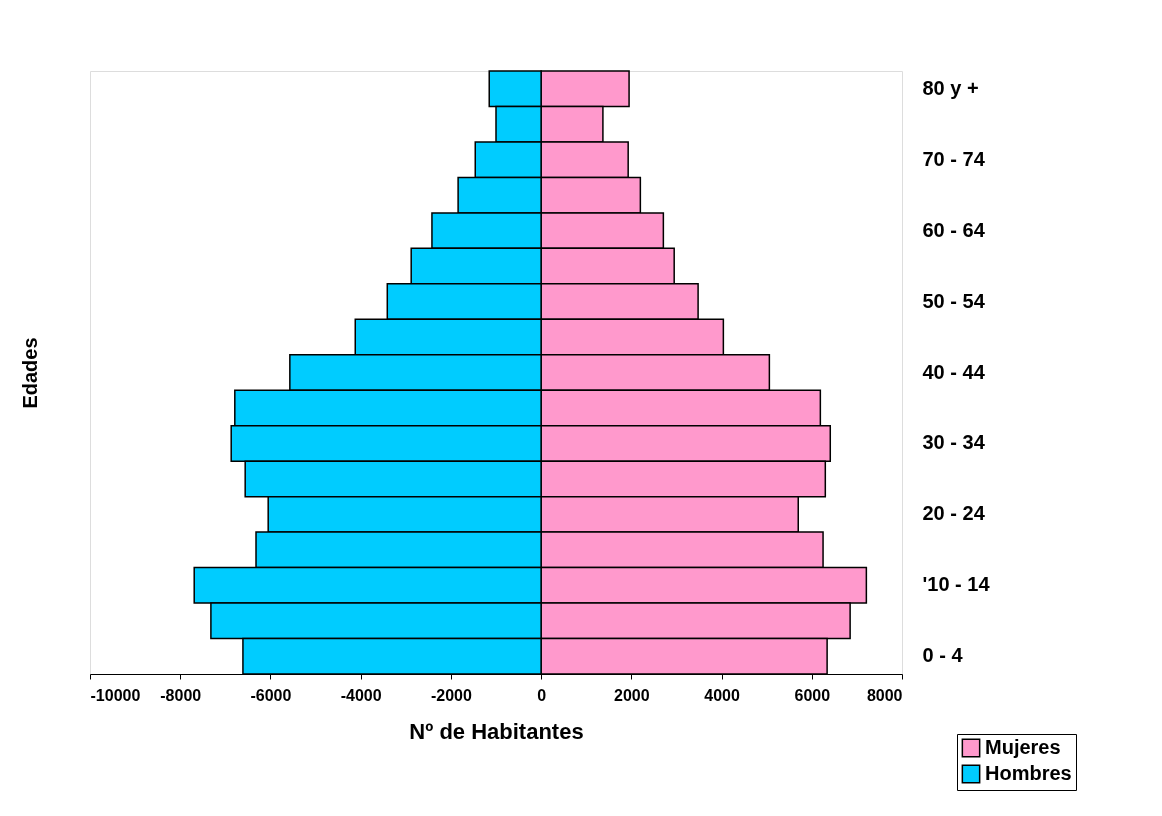 Image resolution: width=1162 pixels, height=816 pixels. What do you see at coordinates (954, 513) in the screenshot?
I see `y-tick-label: 20 - 24` at bounding box center [954, 513].